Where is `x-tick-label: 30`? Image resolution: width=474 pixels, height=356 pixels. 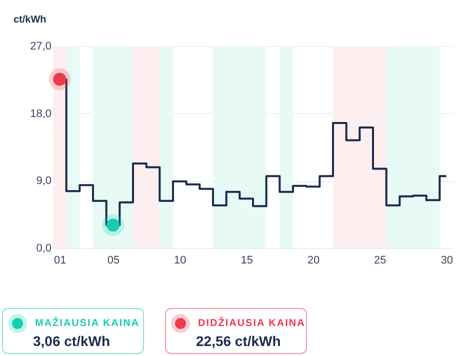 x-tick-label: 30 is located at coordinates (446, 260).